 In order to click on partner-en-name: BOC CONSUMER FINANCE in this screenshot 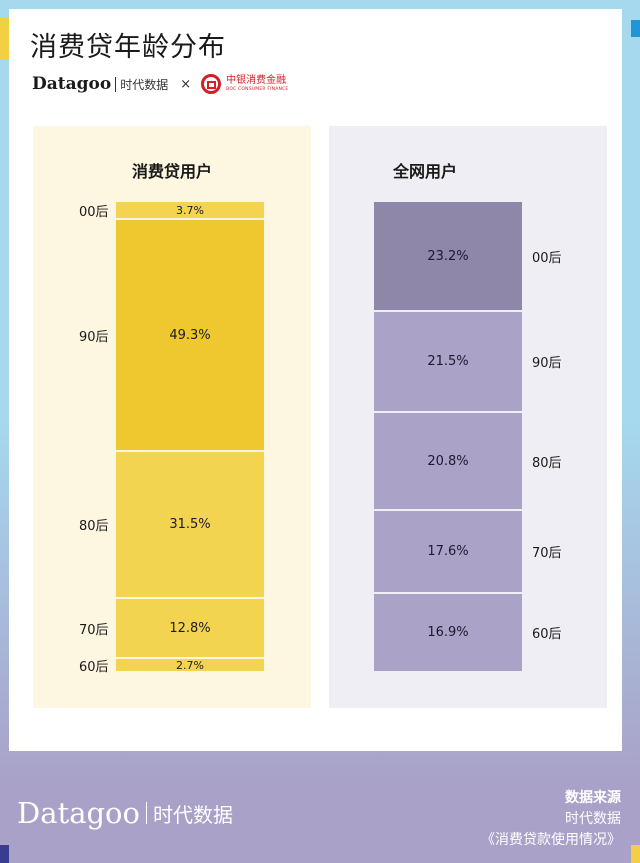, I will do `click(257, 89)`.